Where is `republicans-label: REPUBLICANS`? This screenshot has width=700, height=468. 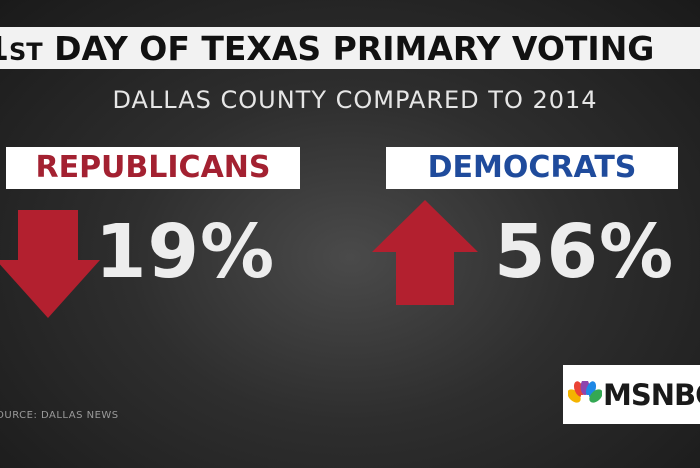 republicans-label: REPUBLICANS is located at coordinates (153, 168).